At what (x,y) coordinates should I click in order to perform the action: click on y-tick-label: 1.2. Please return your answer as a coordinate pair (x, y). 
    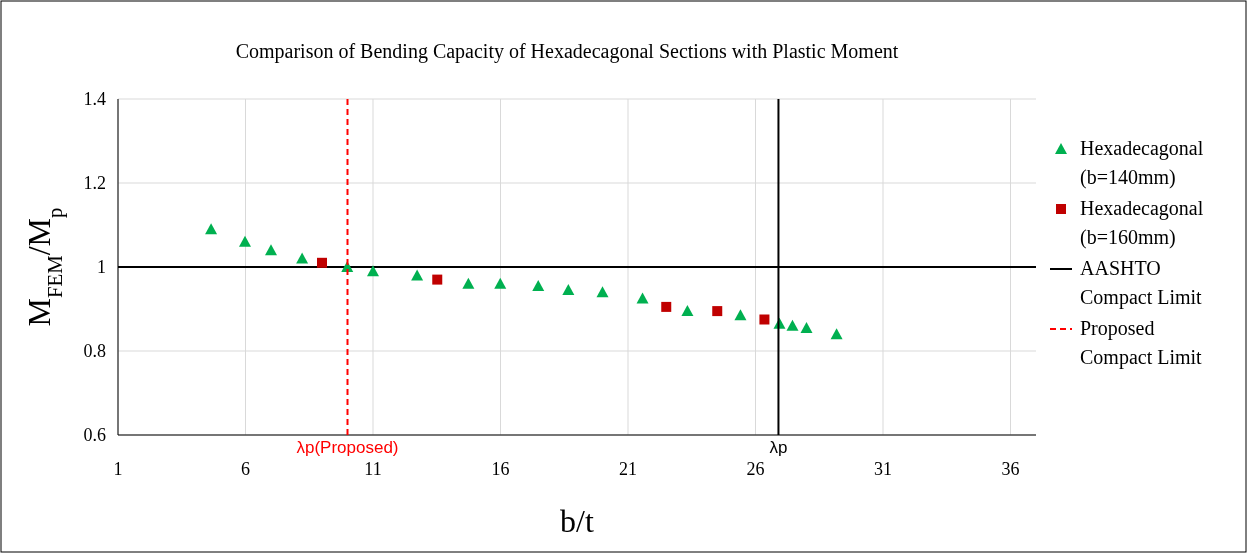
    Looking at the image, I should click on (94, 183).